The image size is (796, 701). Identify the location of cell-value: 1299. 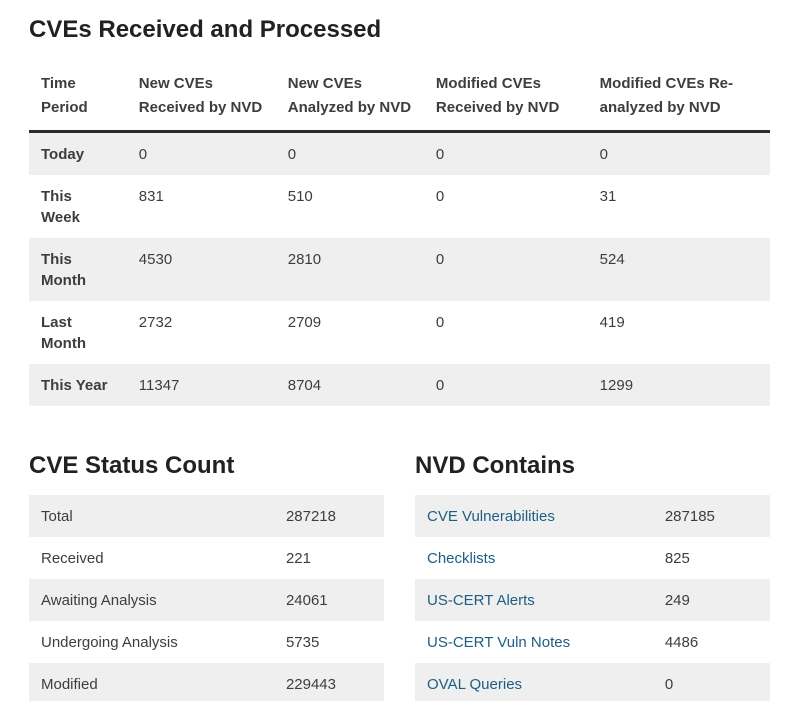
(616, 385).